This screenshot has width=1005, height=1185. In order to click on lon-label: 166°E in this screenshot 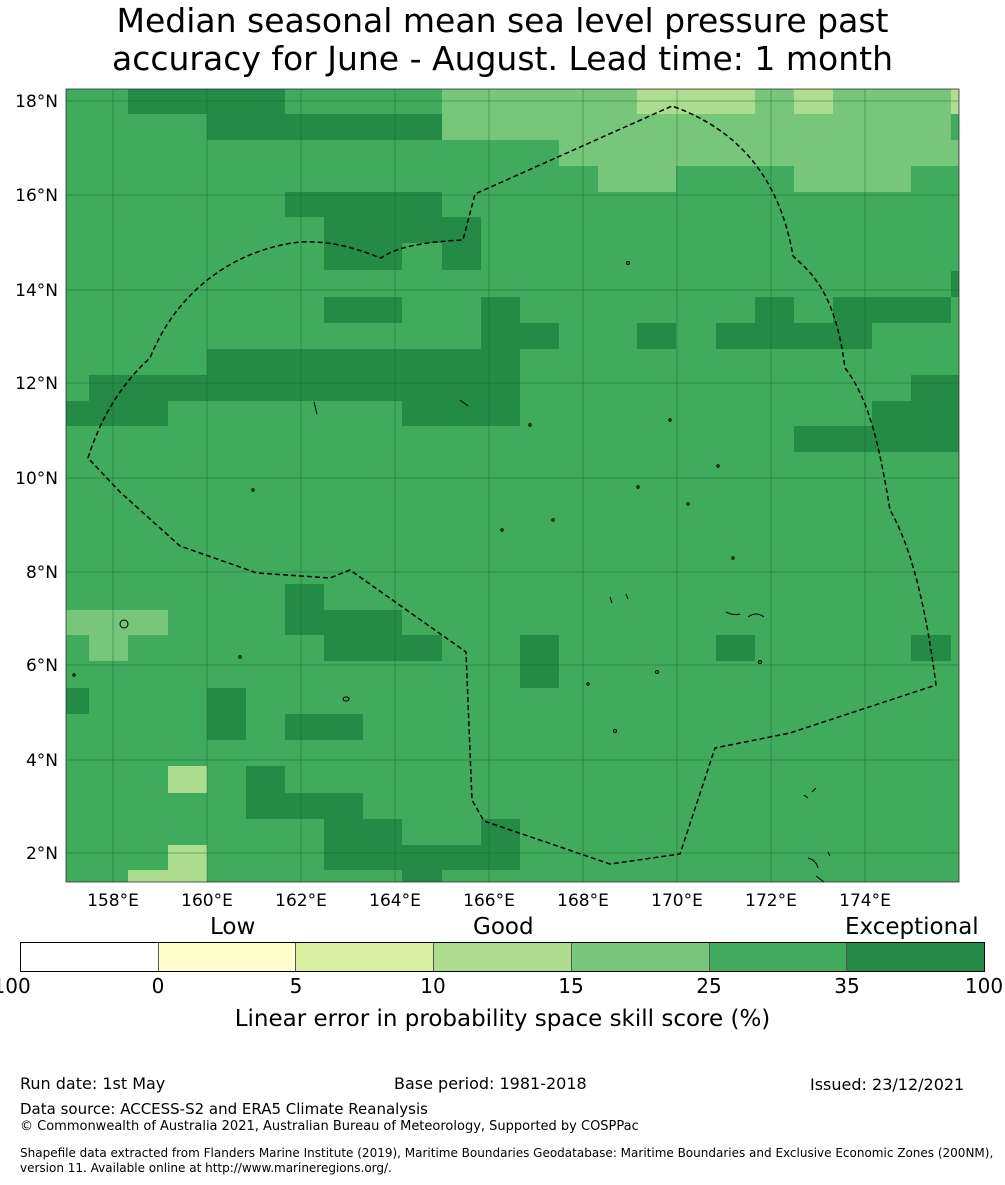, I will do `click(489, 900)`.